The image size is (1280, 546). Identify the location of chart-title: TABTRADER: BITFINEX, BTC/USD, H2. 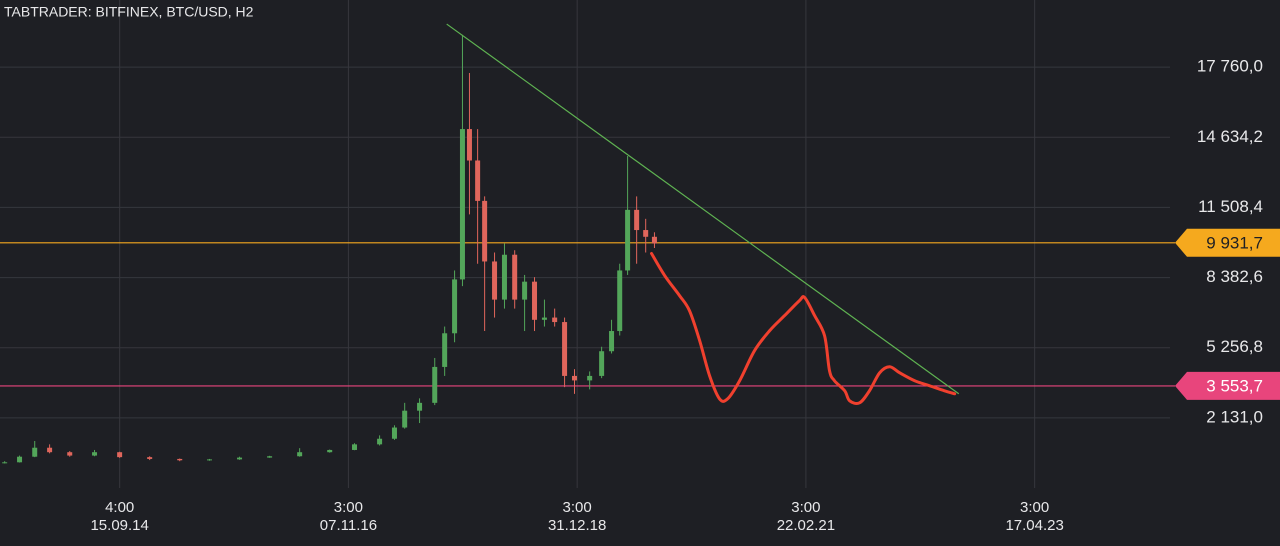
(129, 12).